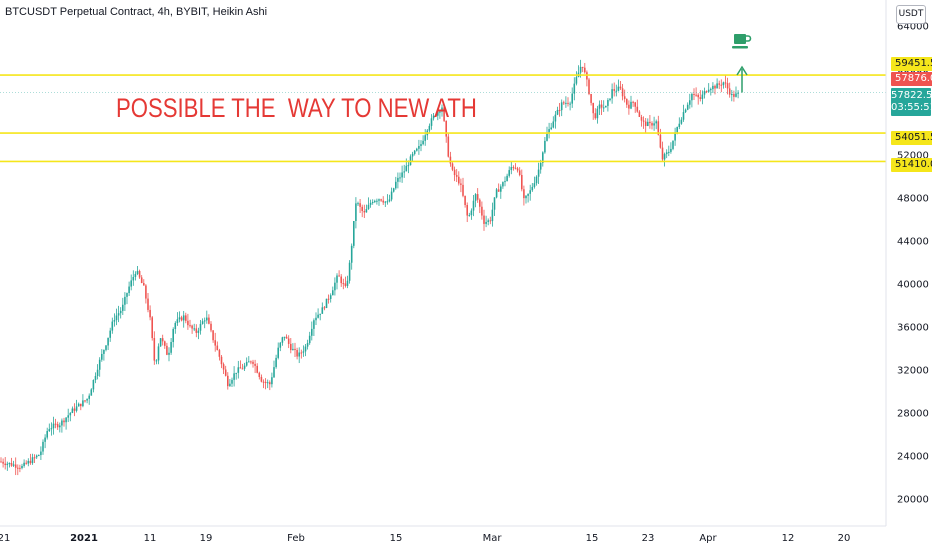 The image size is (932, 550). What do you see at coordinates (150, 538) in the screenshot?
I see `x-tick-label: 11` at bounding box center [150, 538].